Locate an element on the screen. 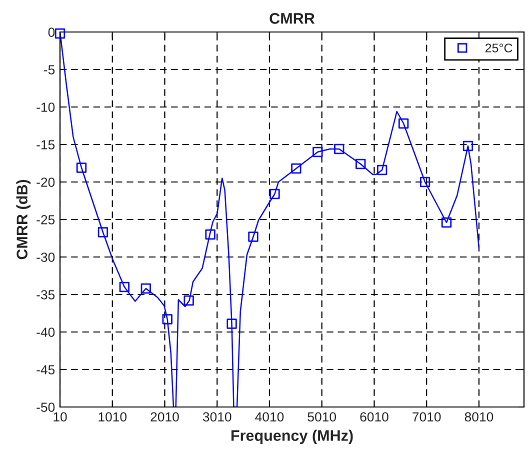 Image resolution: width=530 pixels, height=455 pixels. y-tick-label: -50 is located at coordinates (45, 407).